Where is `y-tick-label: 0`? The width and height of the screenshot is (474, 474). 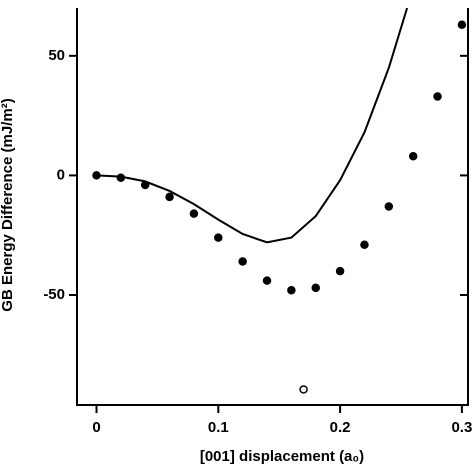 y-tick-label: 0 is located at coordinates (61, 174).